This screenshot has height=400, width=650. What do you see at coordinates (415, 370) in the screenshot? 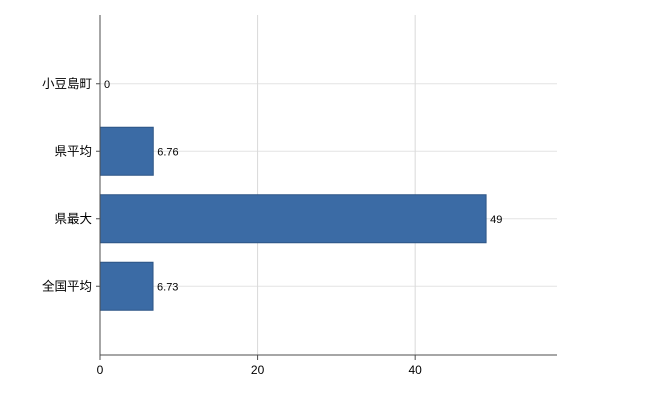
I see `x-tick-label: 40` at bounding box center [415, 370].